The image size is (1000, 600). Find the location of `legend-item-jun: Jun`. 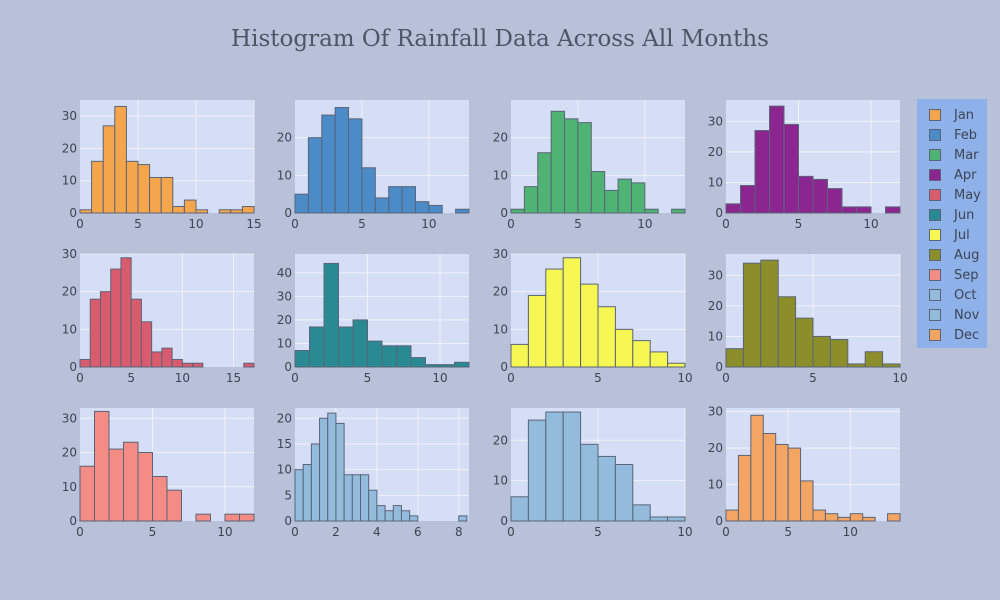

legend-item-jun: Jun is located at coordinates (952, 215).